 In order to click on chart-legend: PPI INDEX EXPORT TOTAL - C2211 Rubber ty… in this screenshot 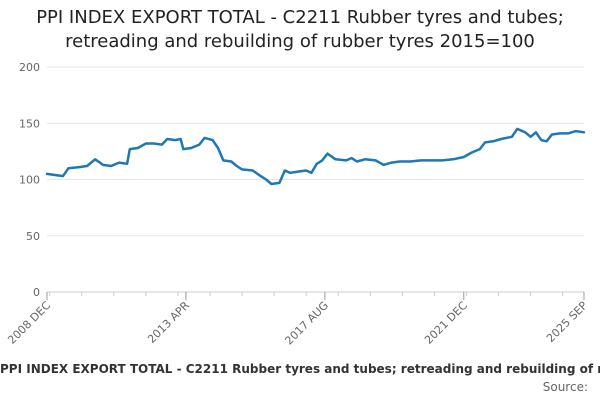, I will do `click(300, 369)`.